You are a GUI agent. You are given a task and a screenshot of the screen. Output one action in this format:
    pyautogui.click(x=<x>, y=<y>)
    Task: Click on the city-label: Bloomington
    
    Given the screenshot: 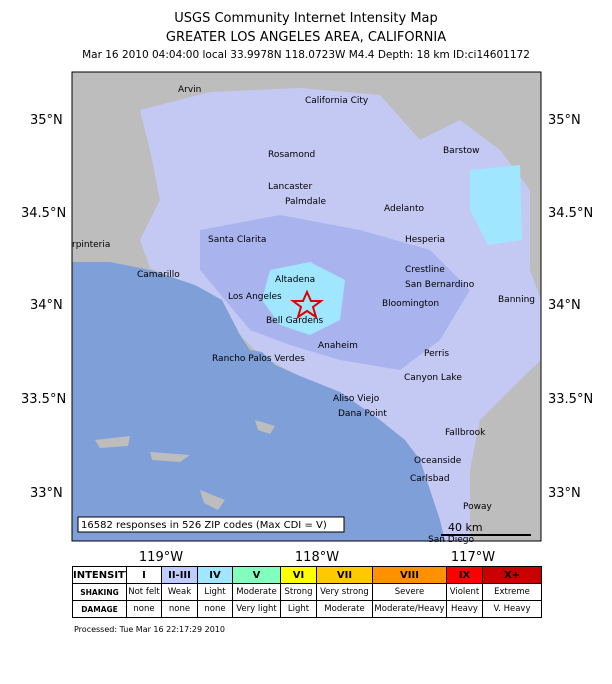 What is the action you would take?
    pyautogui.click(x=410, y=304)
    